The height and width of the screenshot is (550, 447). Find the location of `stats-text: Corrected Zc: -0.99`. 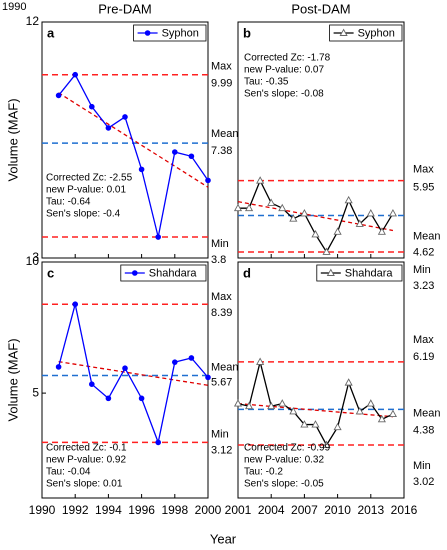

stats-text: Corrected Zc: -0.99 is located at coordinates (287, 448).